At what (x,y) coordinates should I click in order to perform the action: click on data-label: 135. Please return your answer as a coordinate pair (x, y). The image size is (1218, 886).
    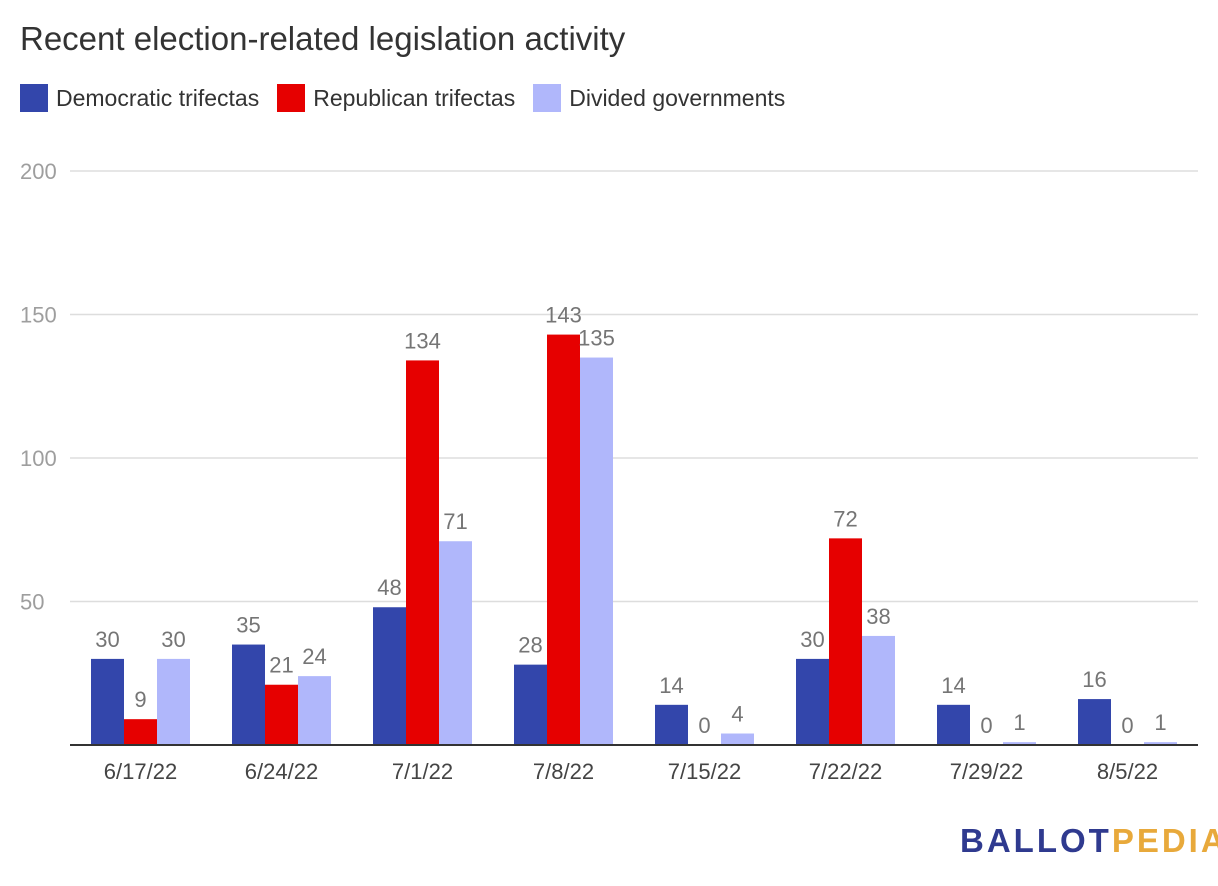
    Looking at the image, I should click on (596, 338).